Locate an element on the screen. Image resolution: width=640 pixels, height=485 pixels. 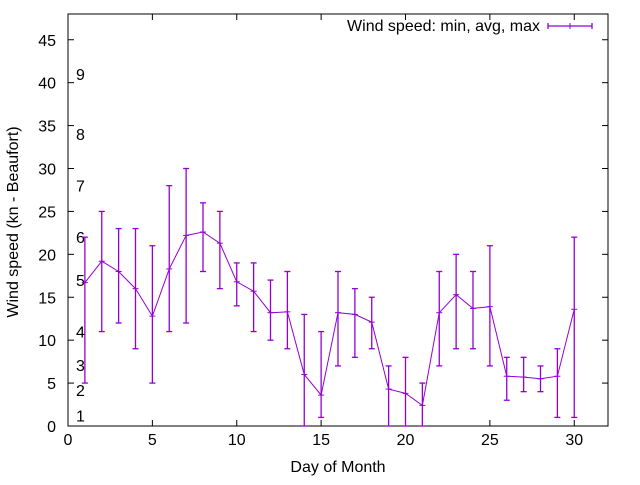
legend-label: Wind speed: min, avg, max is located at coordinates (443, 26).